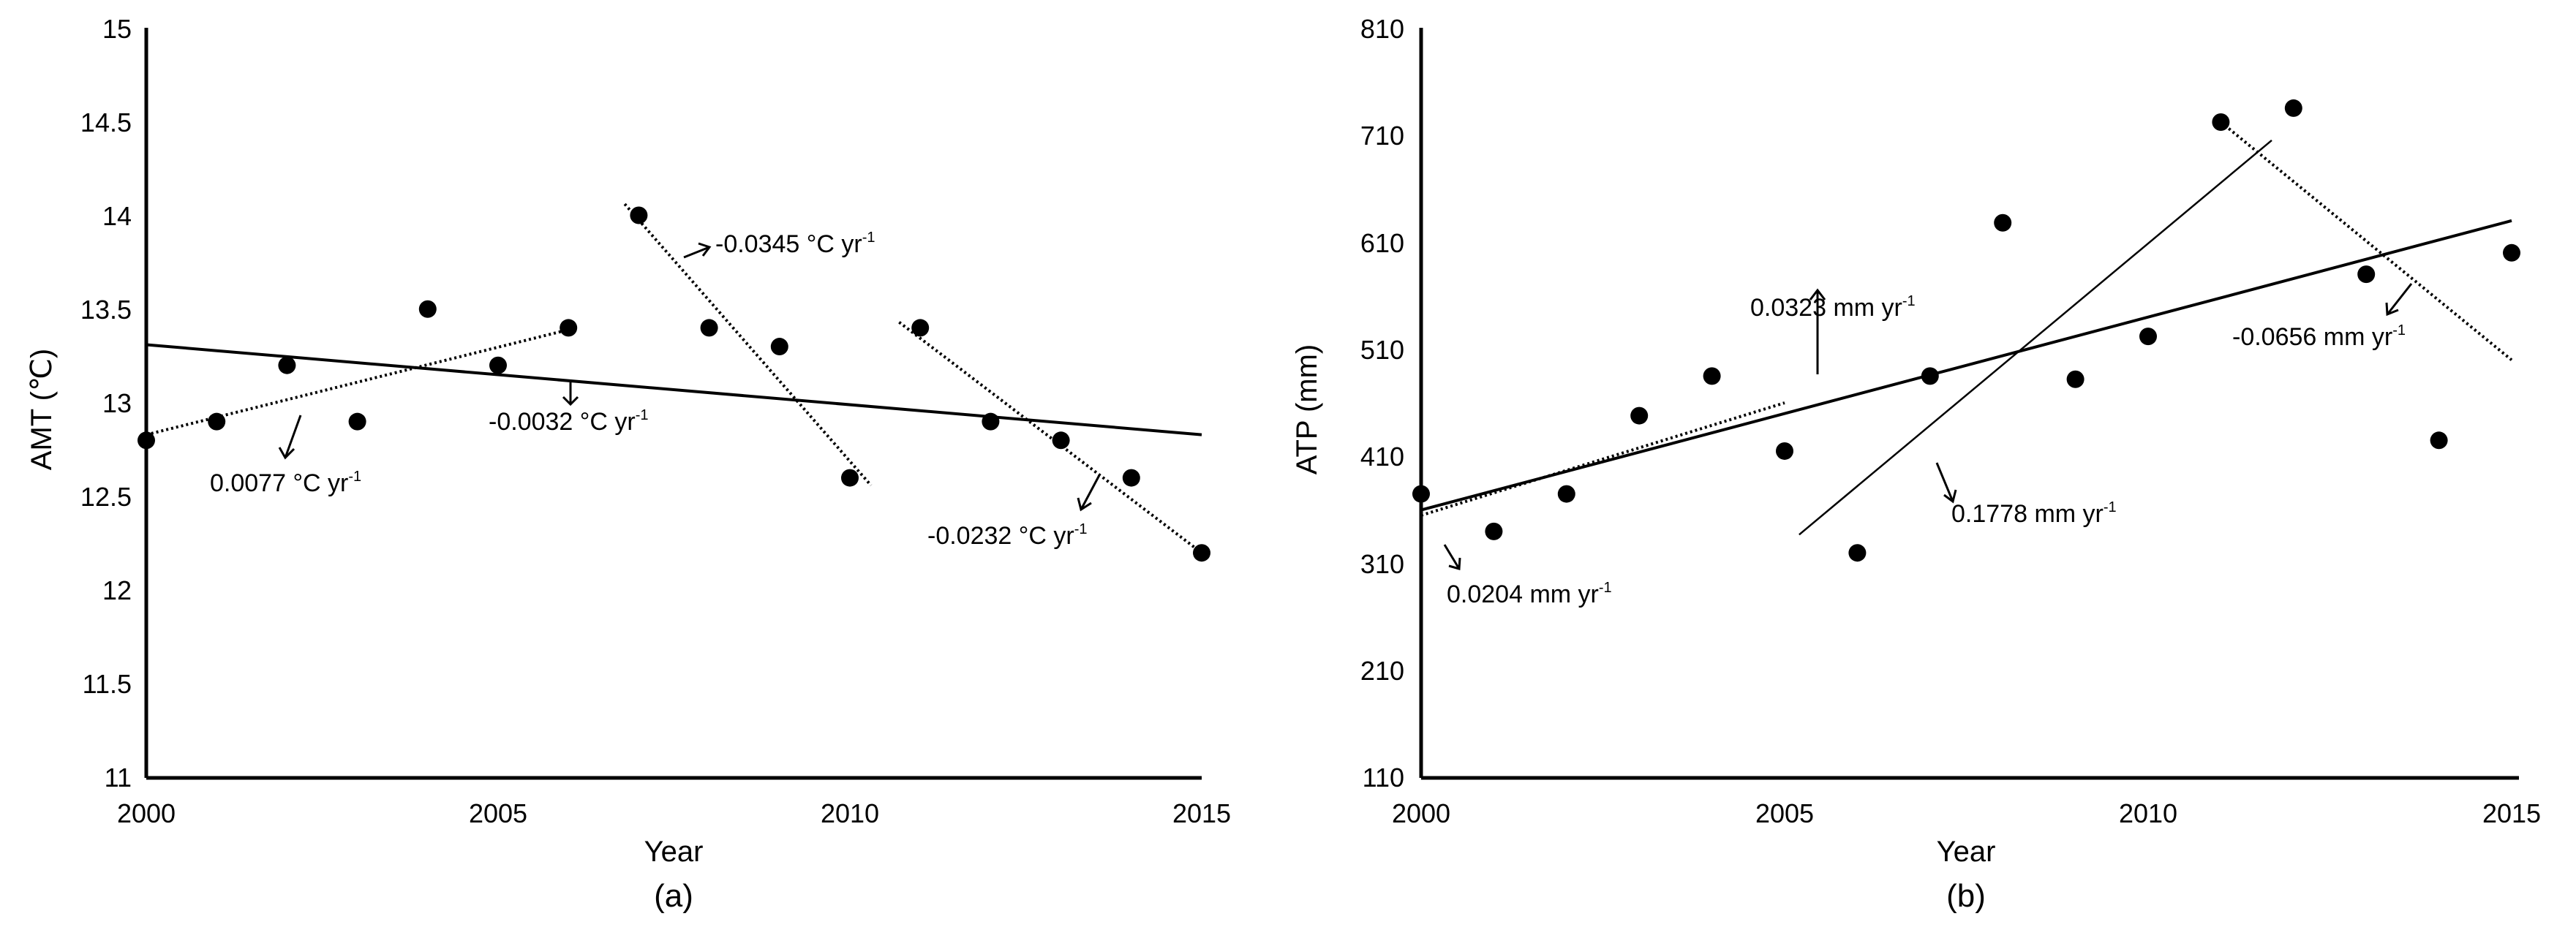  I want to click on svg-text: -0.0032 °C yr-1, so click(568, 421).